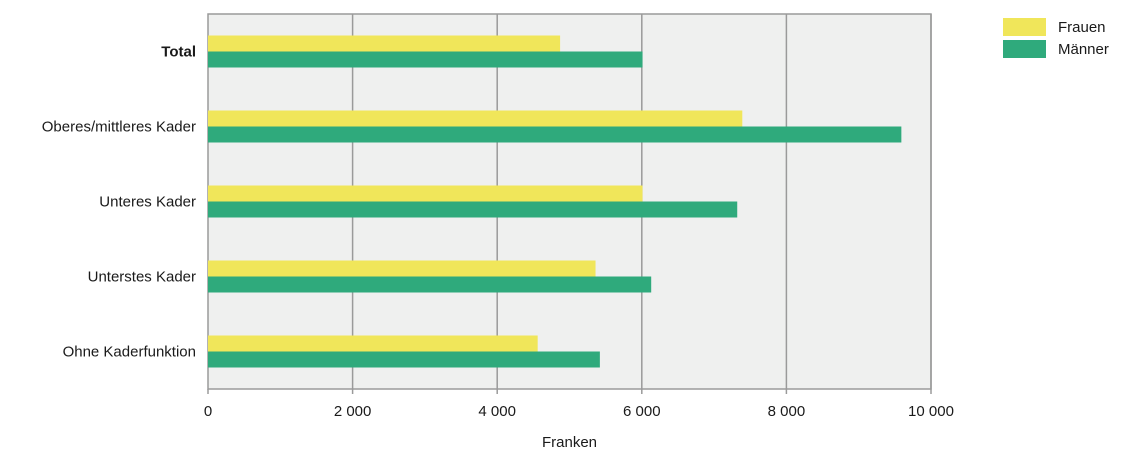 This screenshot has height=449, width=1123. I want to click on category-label: Unterstes Kader, so click(142, 277).